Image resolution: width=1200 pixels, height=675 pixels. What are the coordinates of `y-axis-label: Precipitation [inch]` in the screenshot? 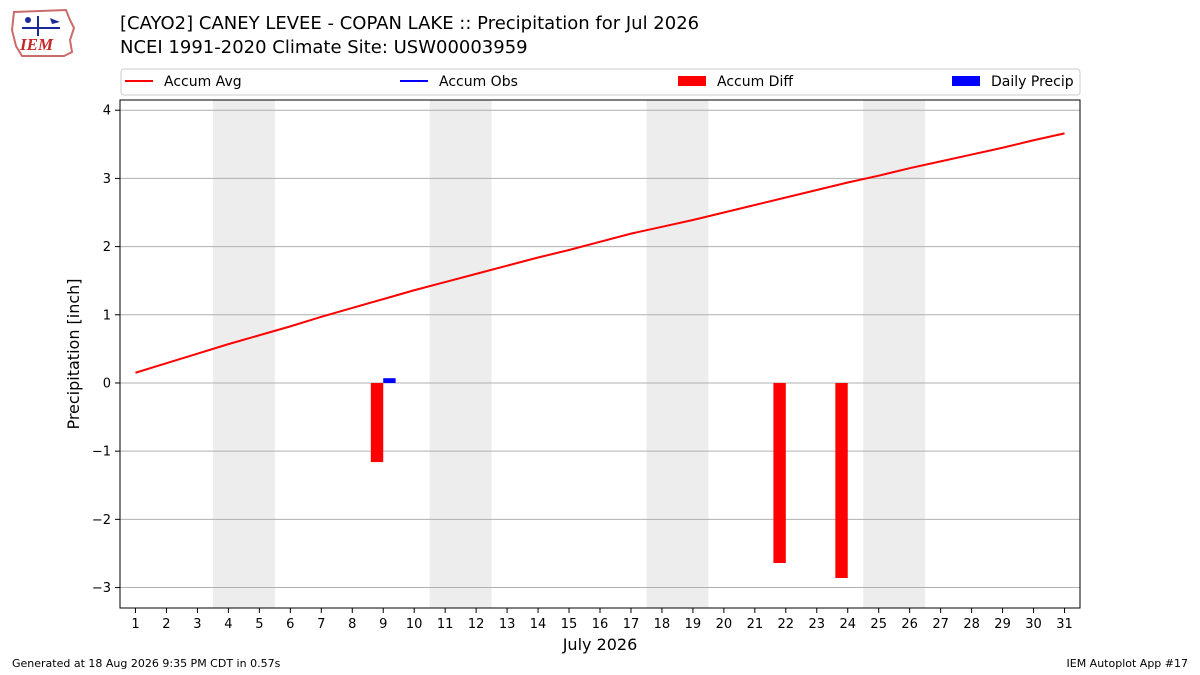 It's located at (73, 353).